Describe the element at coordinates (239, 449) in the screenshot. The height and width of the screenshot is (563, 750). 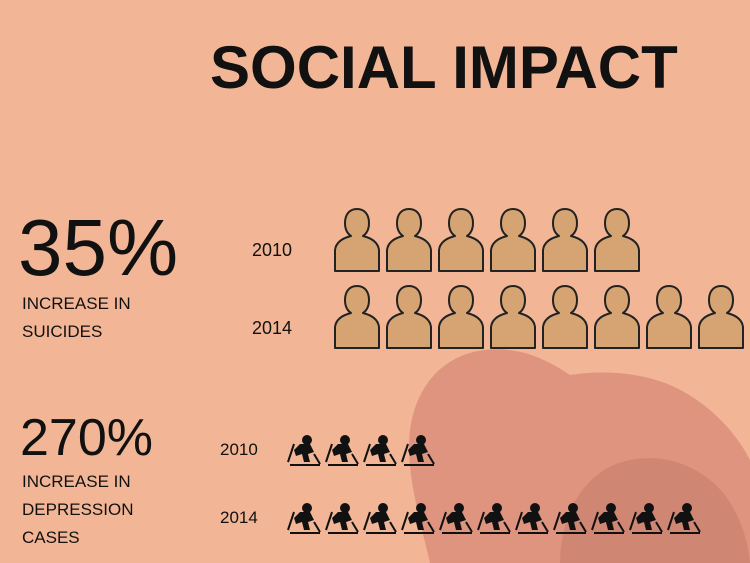
I see `depression-year-2010: 2010` at that location.